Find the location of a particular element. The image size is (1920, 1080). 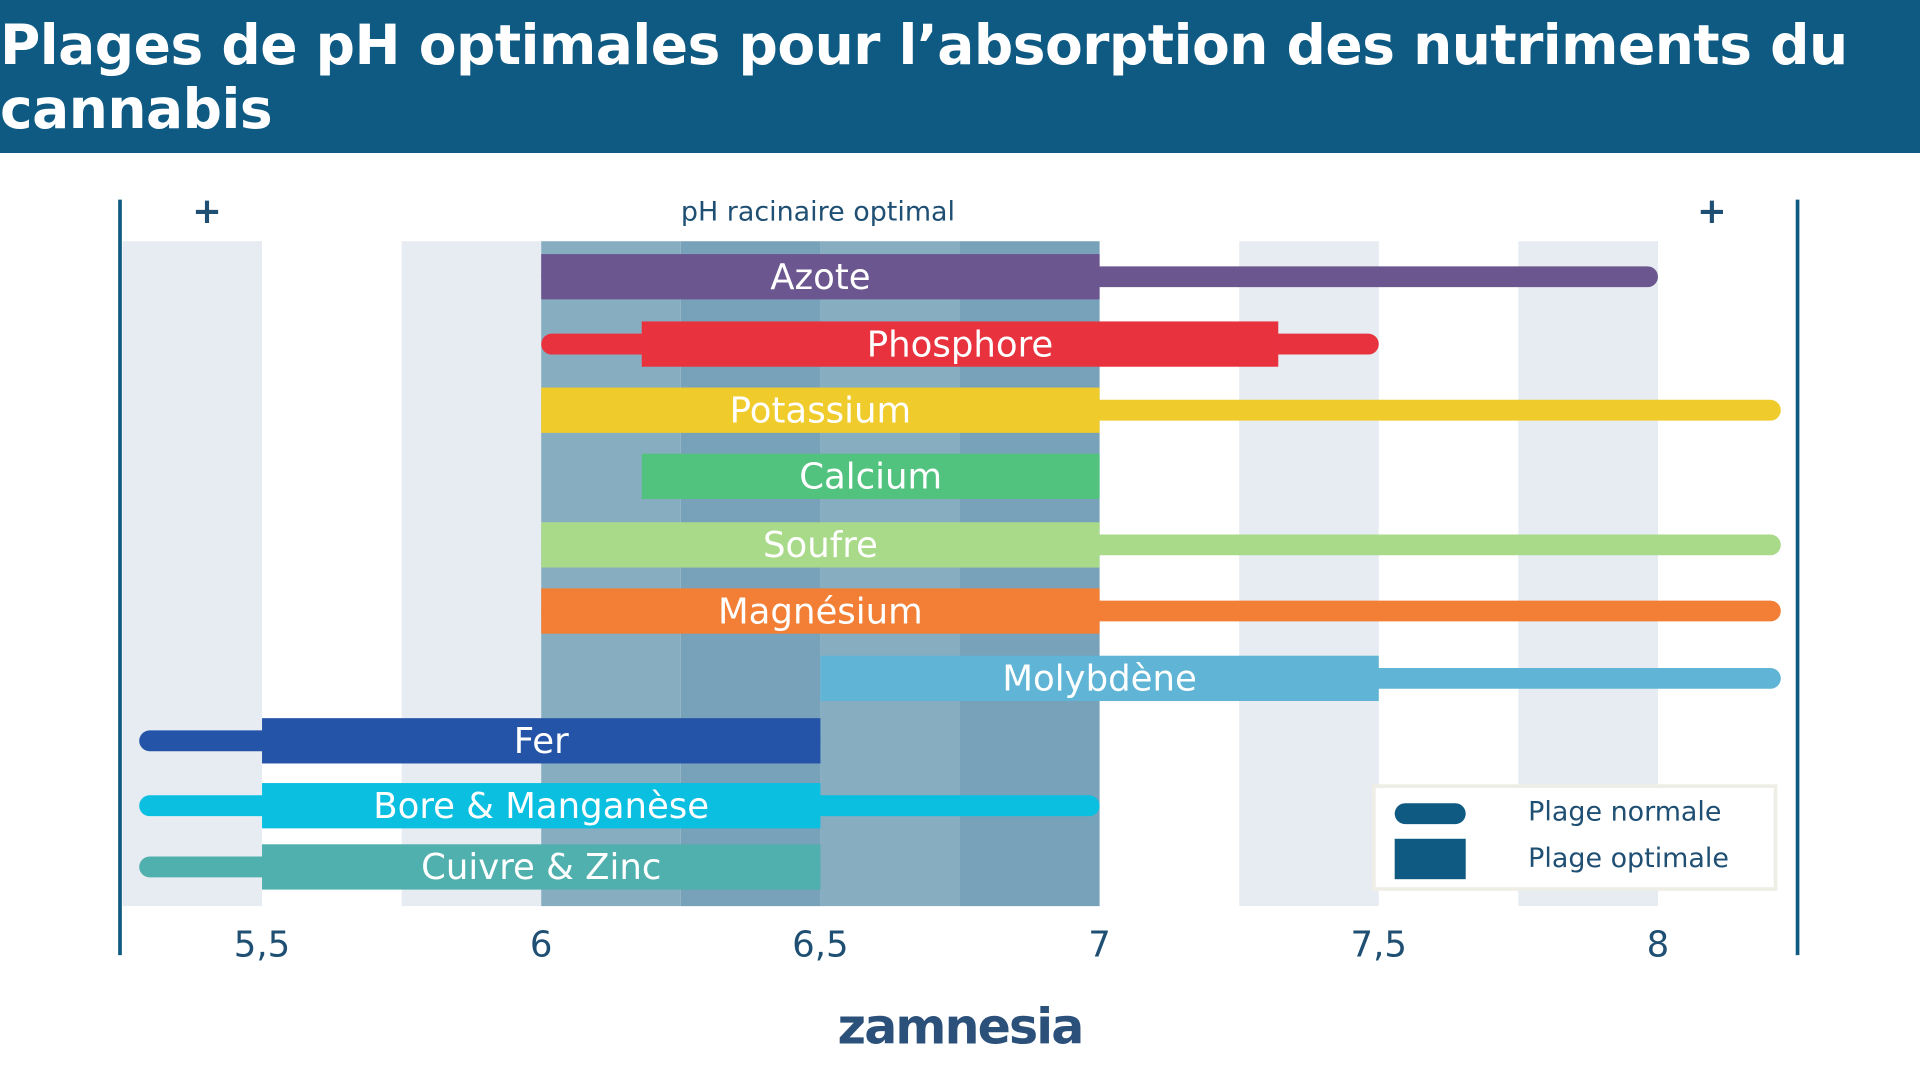

bar-group-azote: Azote is located at coordinates (1099, 277).